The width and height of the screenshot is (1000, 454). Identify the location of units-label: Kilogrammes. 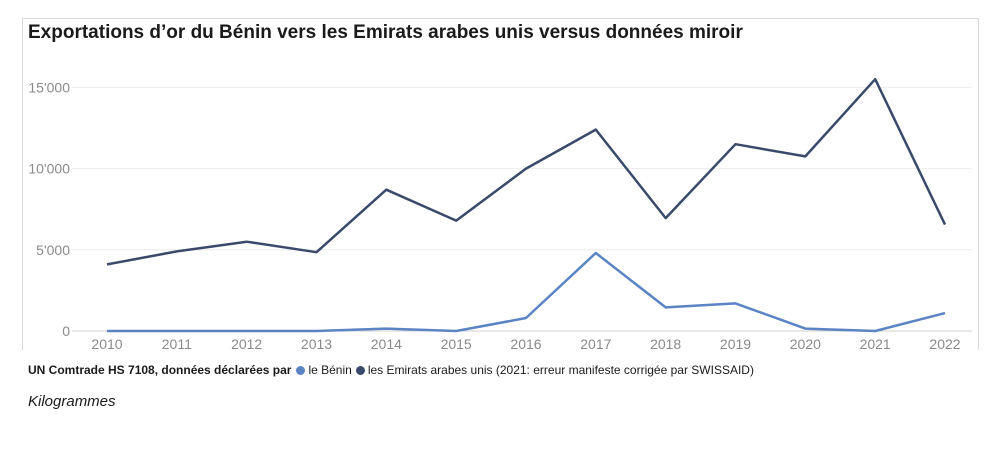
(72, 401).